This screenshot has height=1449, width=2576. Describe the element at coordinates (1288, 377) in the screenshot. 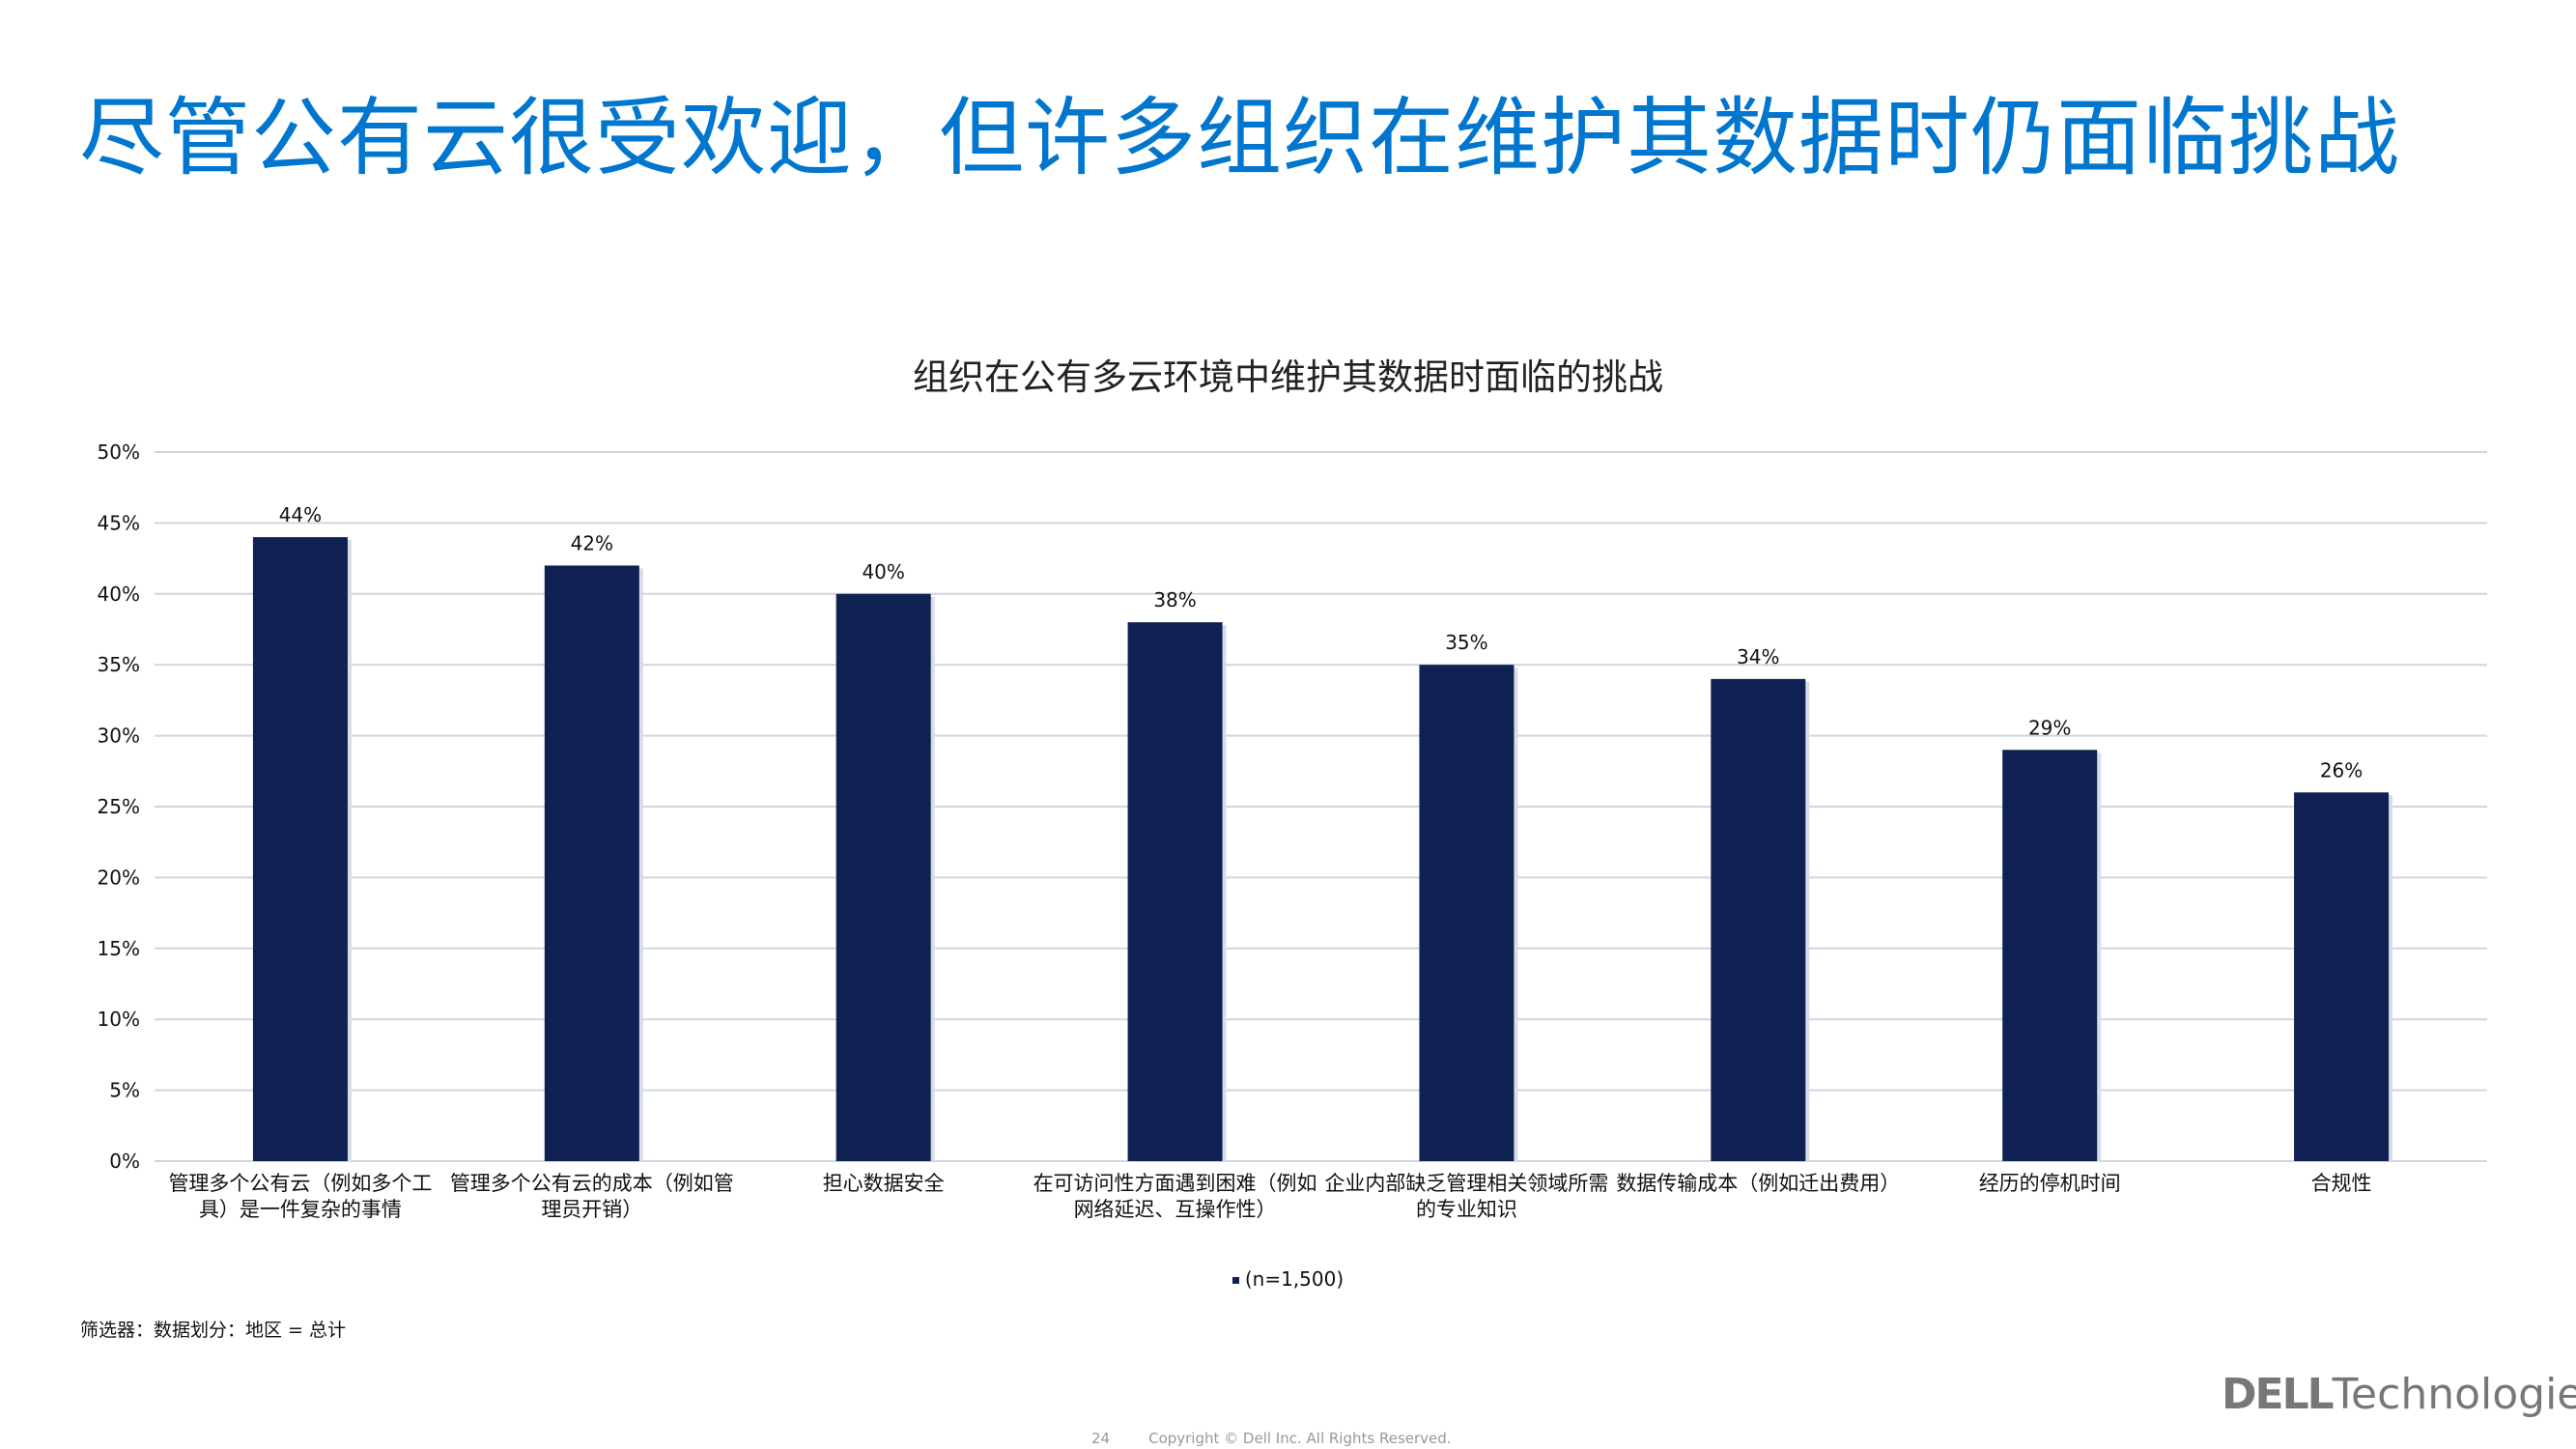

I see `chart-title: 组织在公有多云环境中维护其数据时面临的挑战` at that location.